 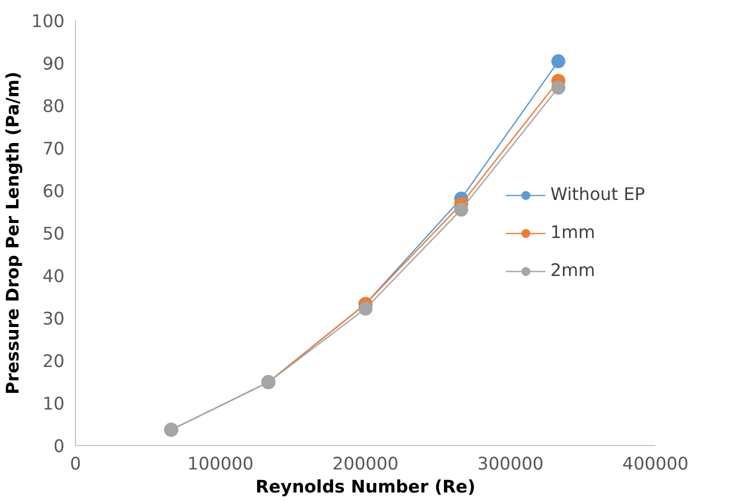 I want to click on y-tick-label: 90, so click(x=53, y=64).